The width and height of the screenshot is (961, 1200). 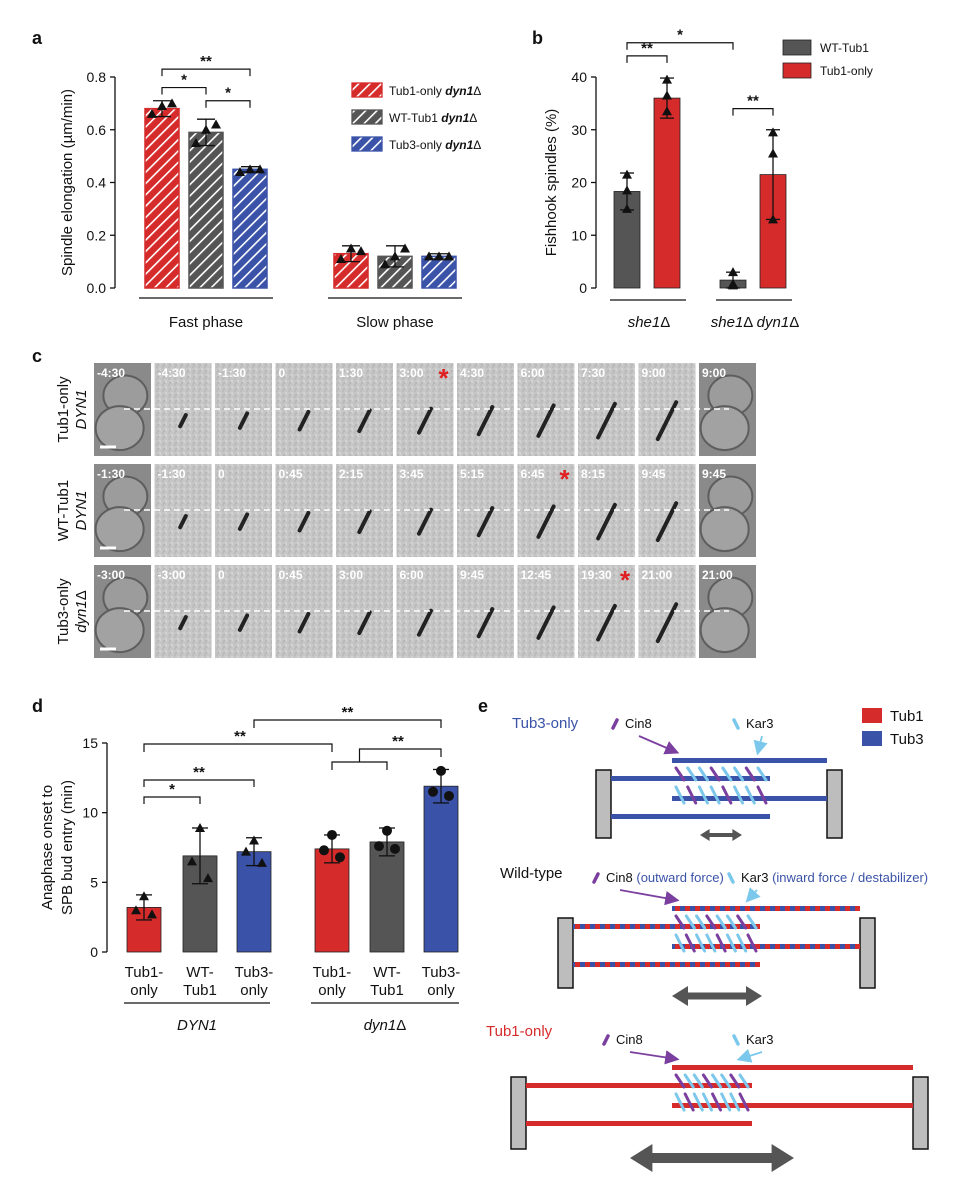 I want to click on c-time-label: 7:30, so click(x=593, y=373).